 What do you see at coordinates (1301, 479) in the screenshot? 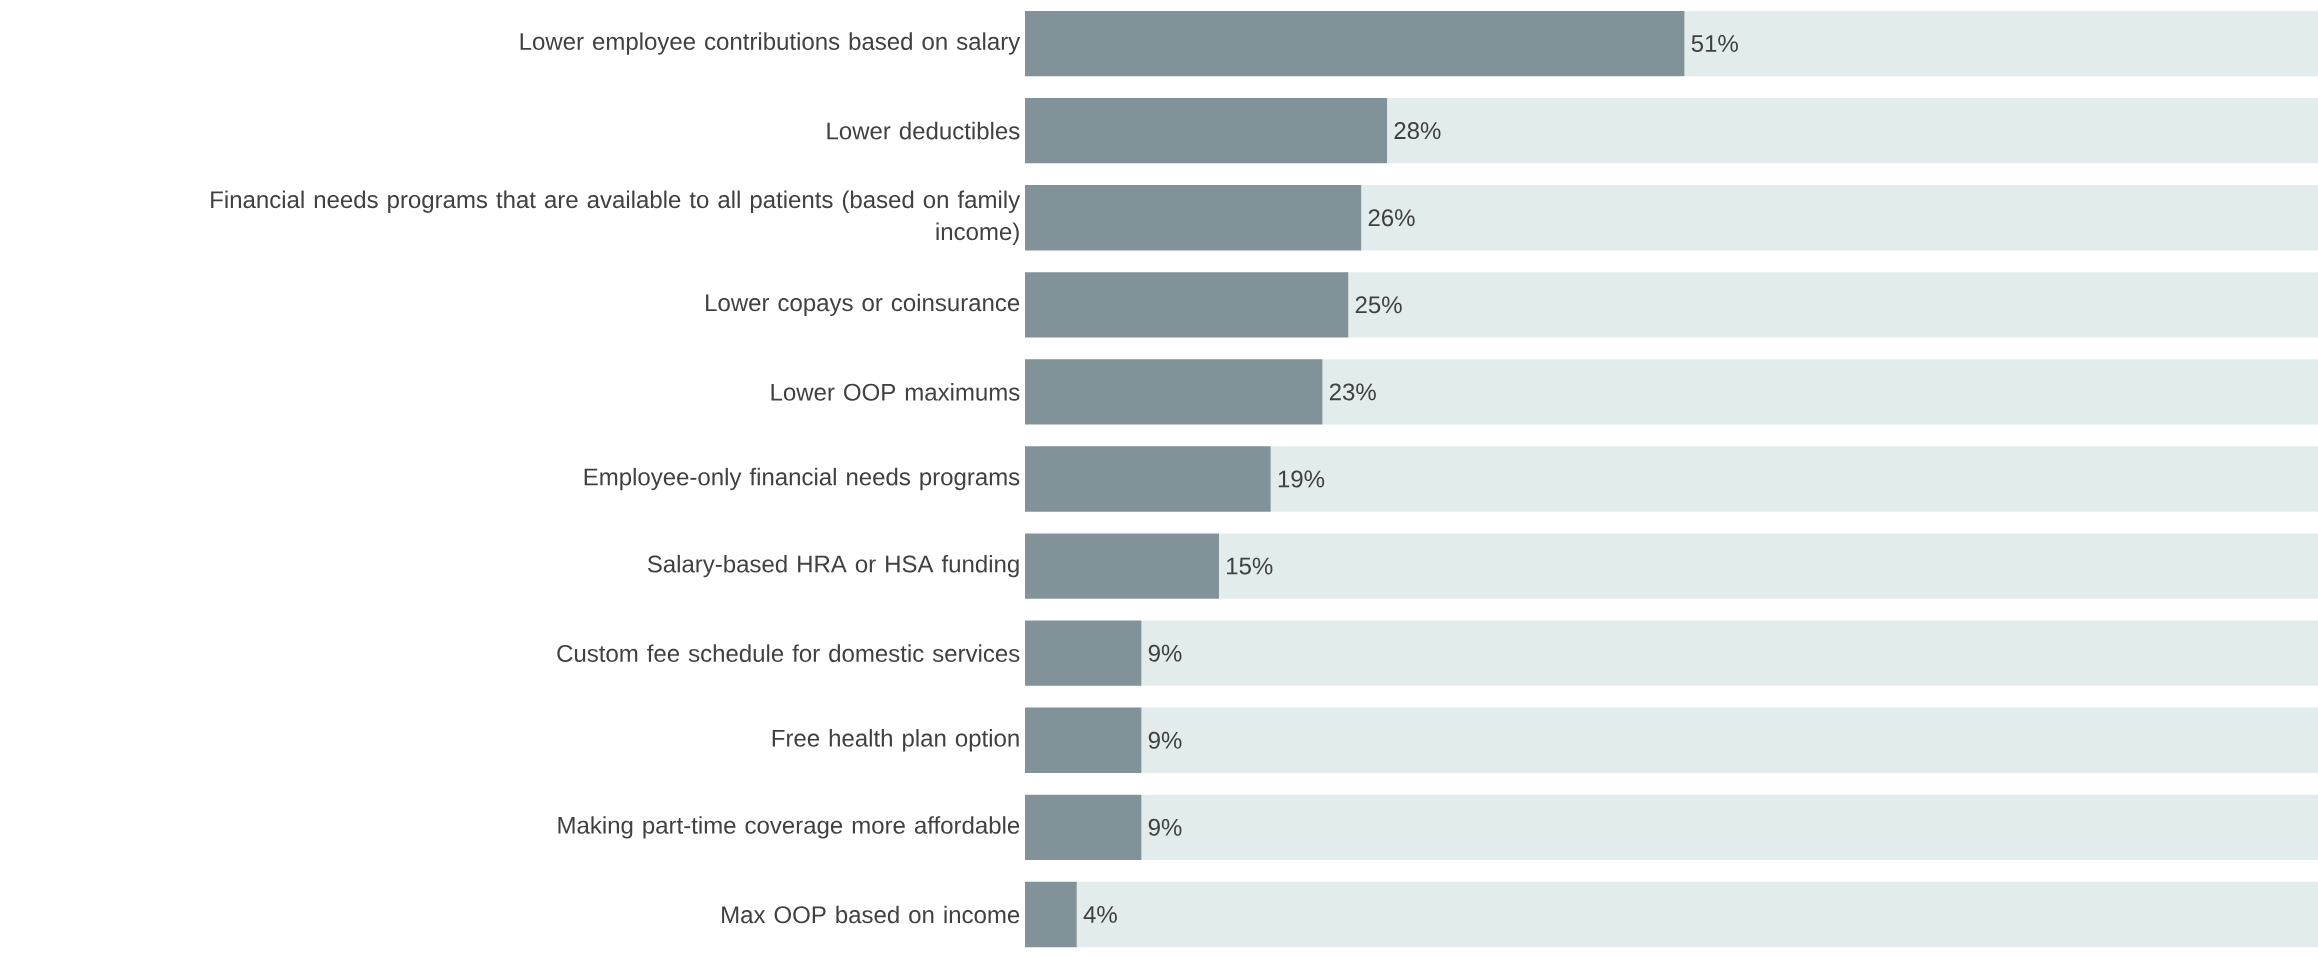
I see `data-label: 19%` at bounding box center [1301, 479].